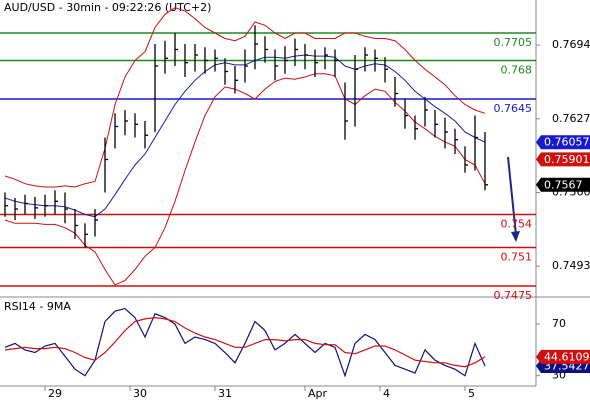 Image resolution: width=590 pixels, height=400 pixels. What do you see at coordinates (107, 7) in the screenshot?
I see `chart-title: AUD/USD - 30min - 09:22:26 (UTC+2)` at bounding box center [107, 7].